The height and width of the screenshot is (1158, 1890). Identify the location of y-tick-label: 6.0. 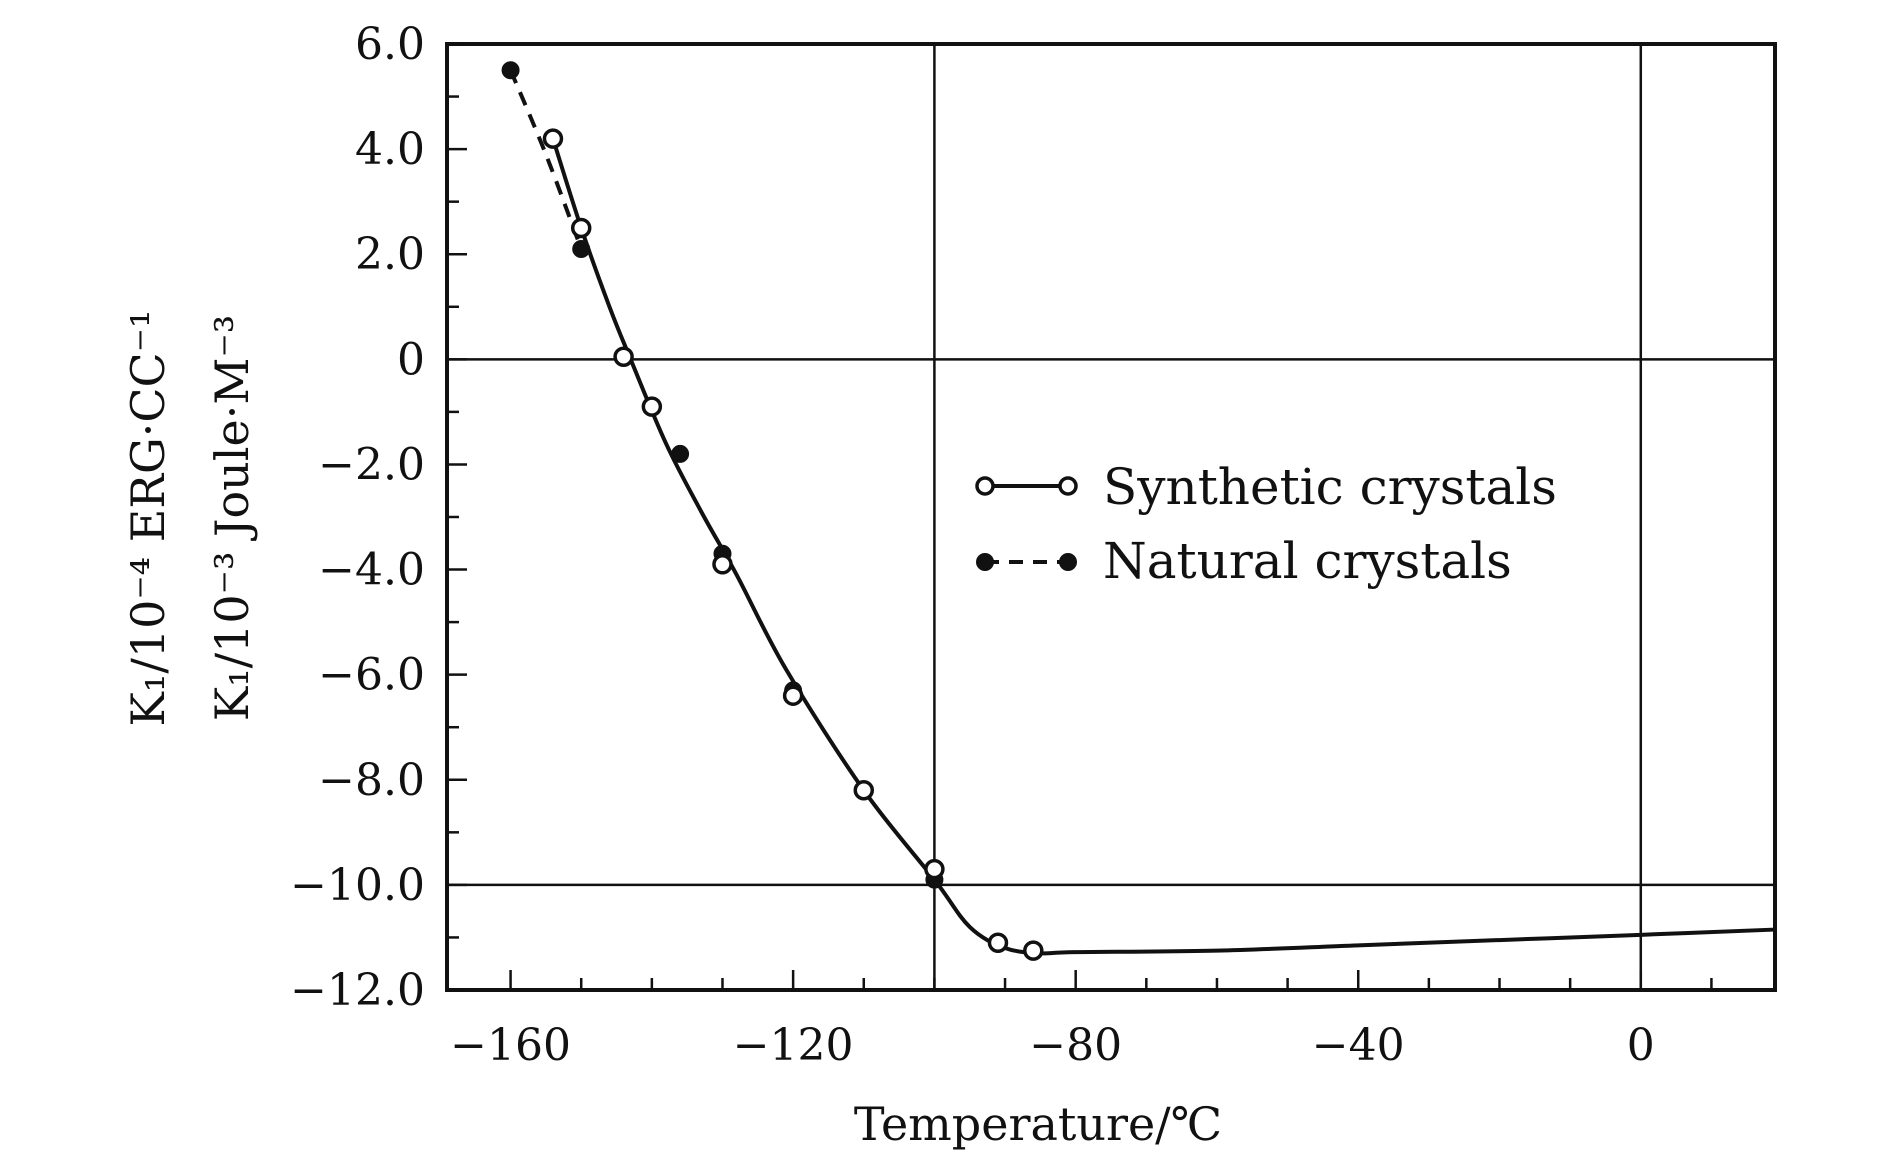
(390, 44).